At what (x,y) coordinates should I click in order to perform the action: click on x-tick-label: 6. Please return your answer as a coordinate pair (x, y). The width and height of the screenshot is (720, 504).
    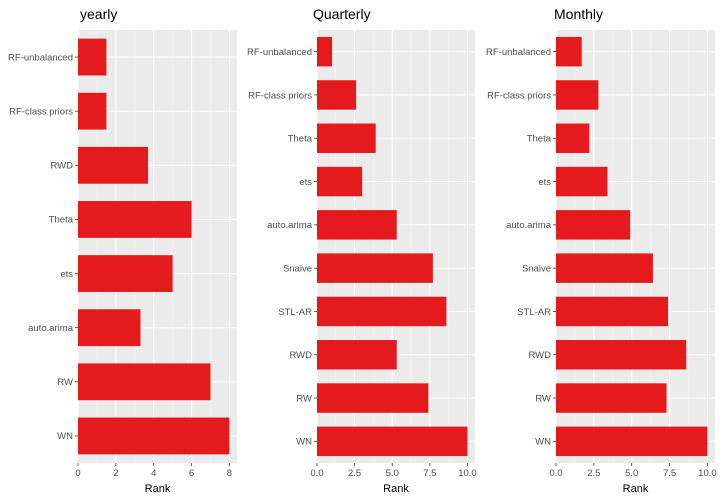
    Looking at the image, I should click on (191, 473).